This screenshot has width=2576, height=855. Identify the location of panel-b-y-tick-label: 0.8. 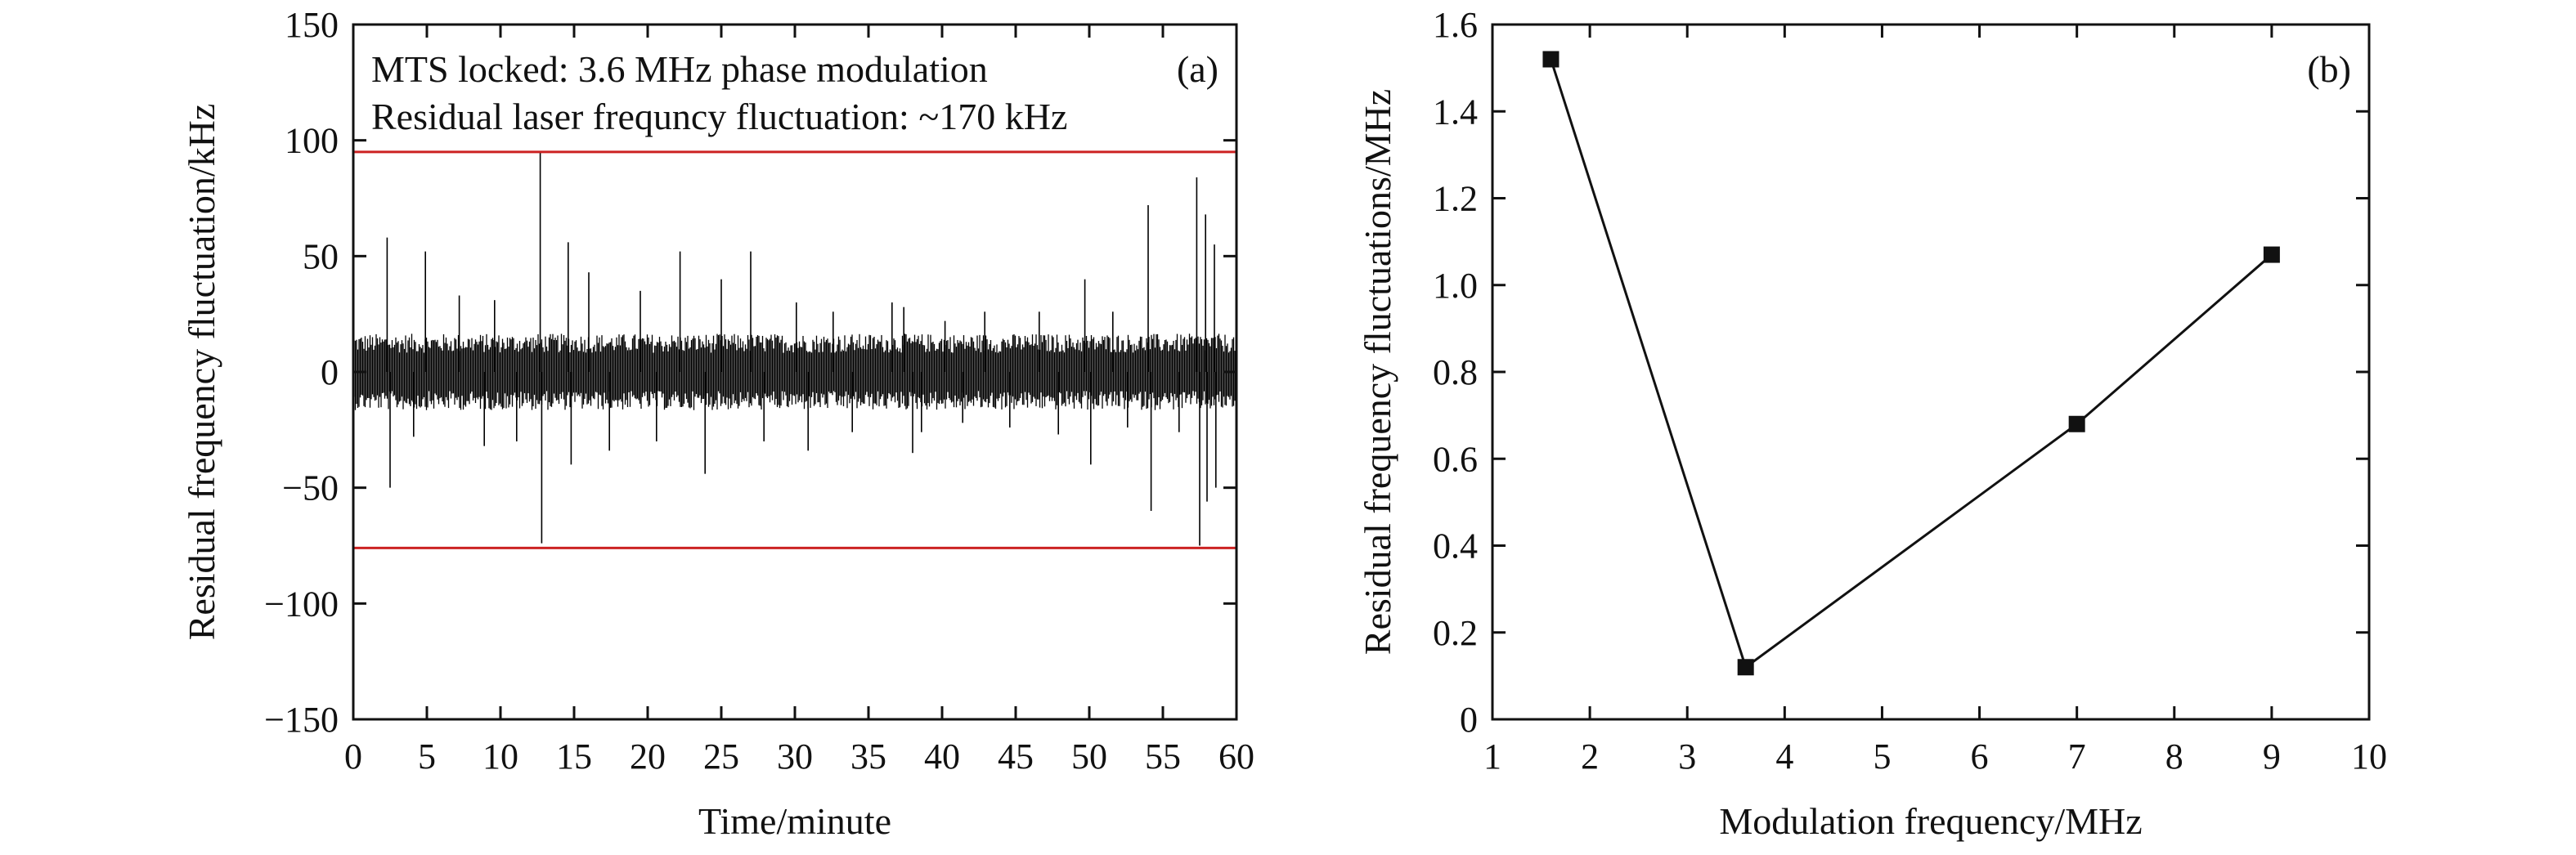
(1456, 372).